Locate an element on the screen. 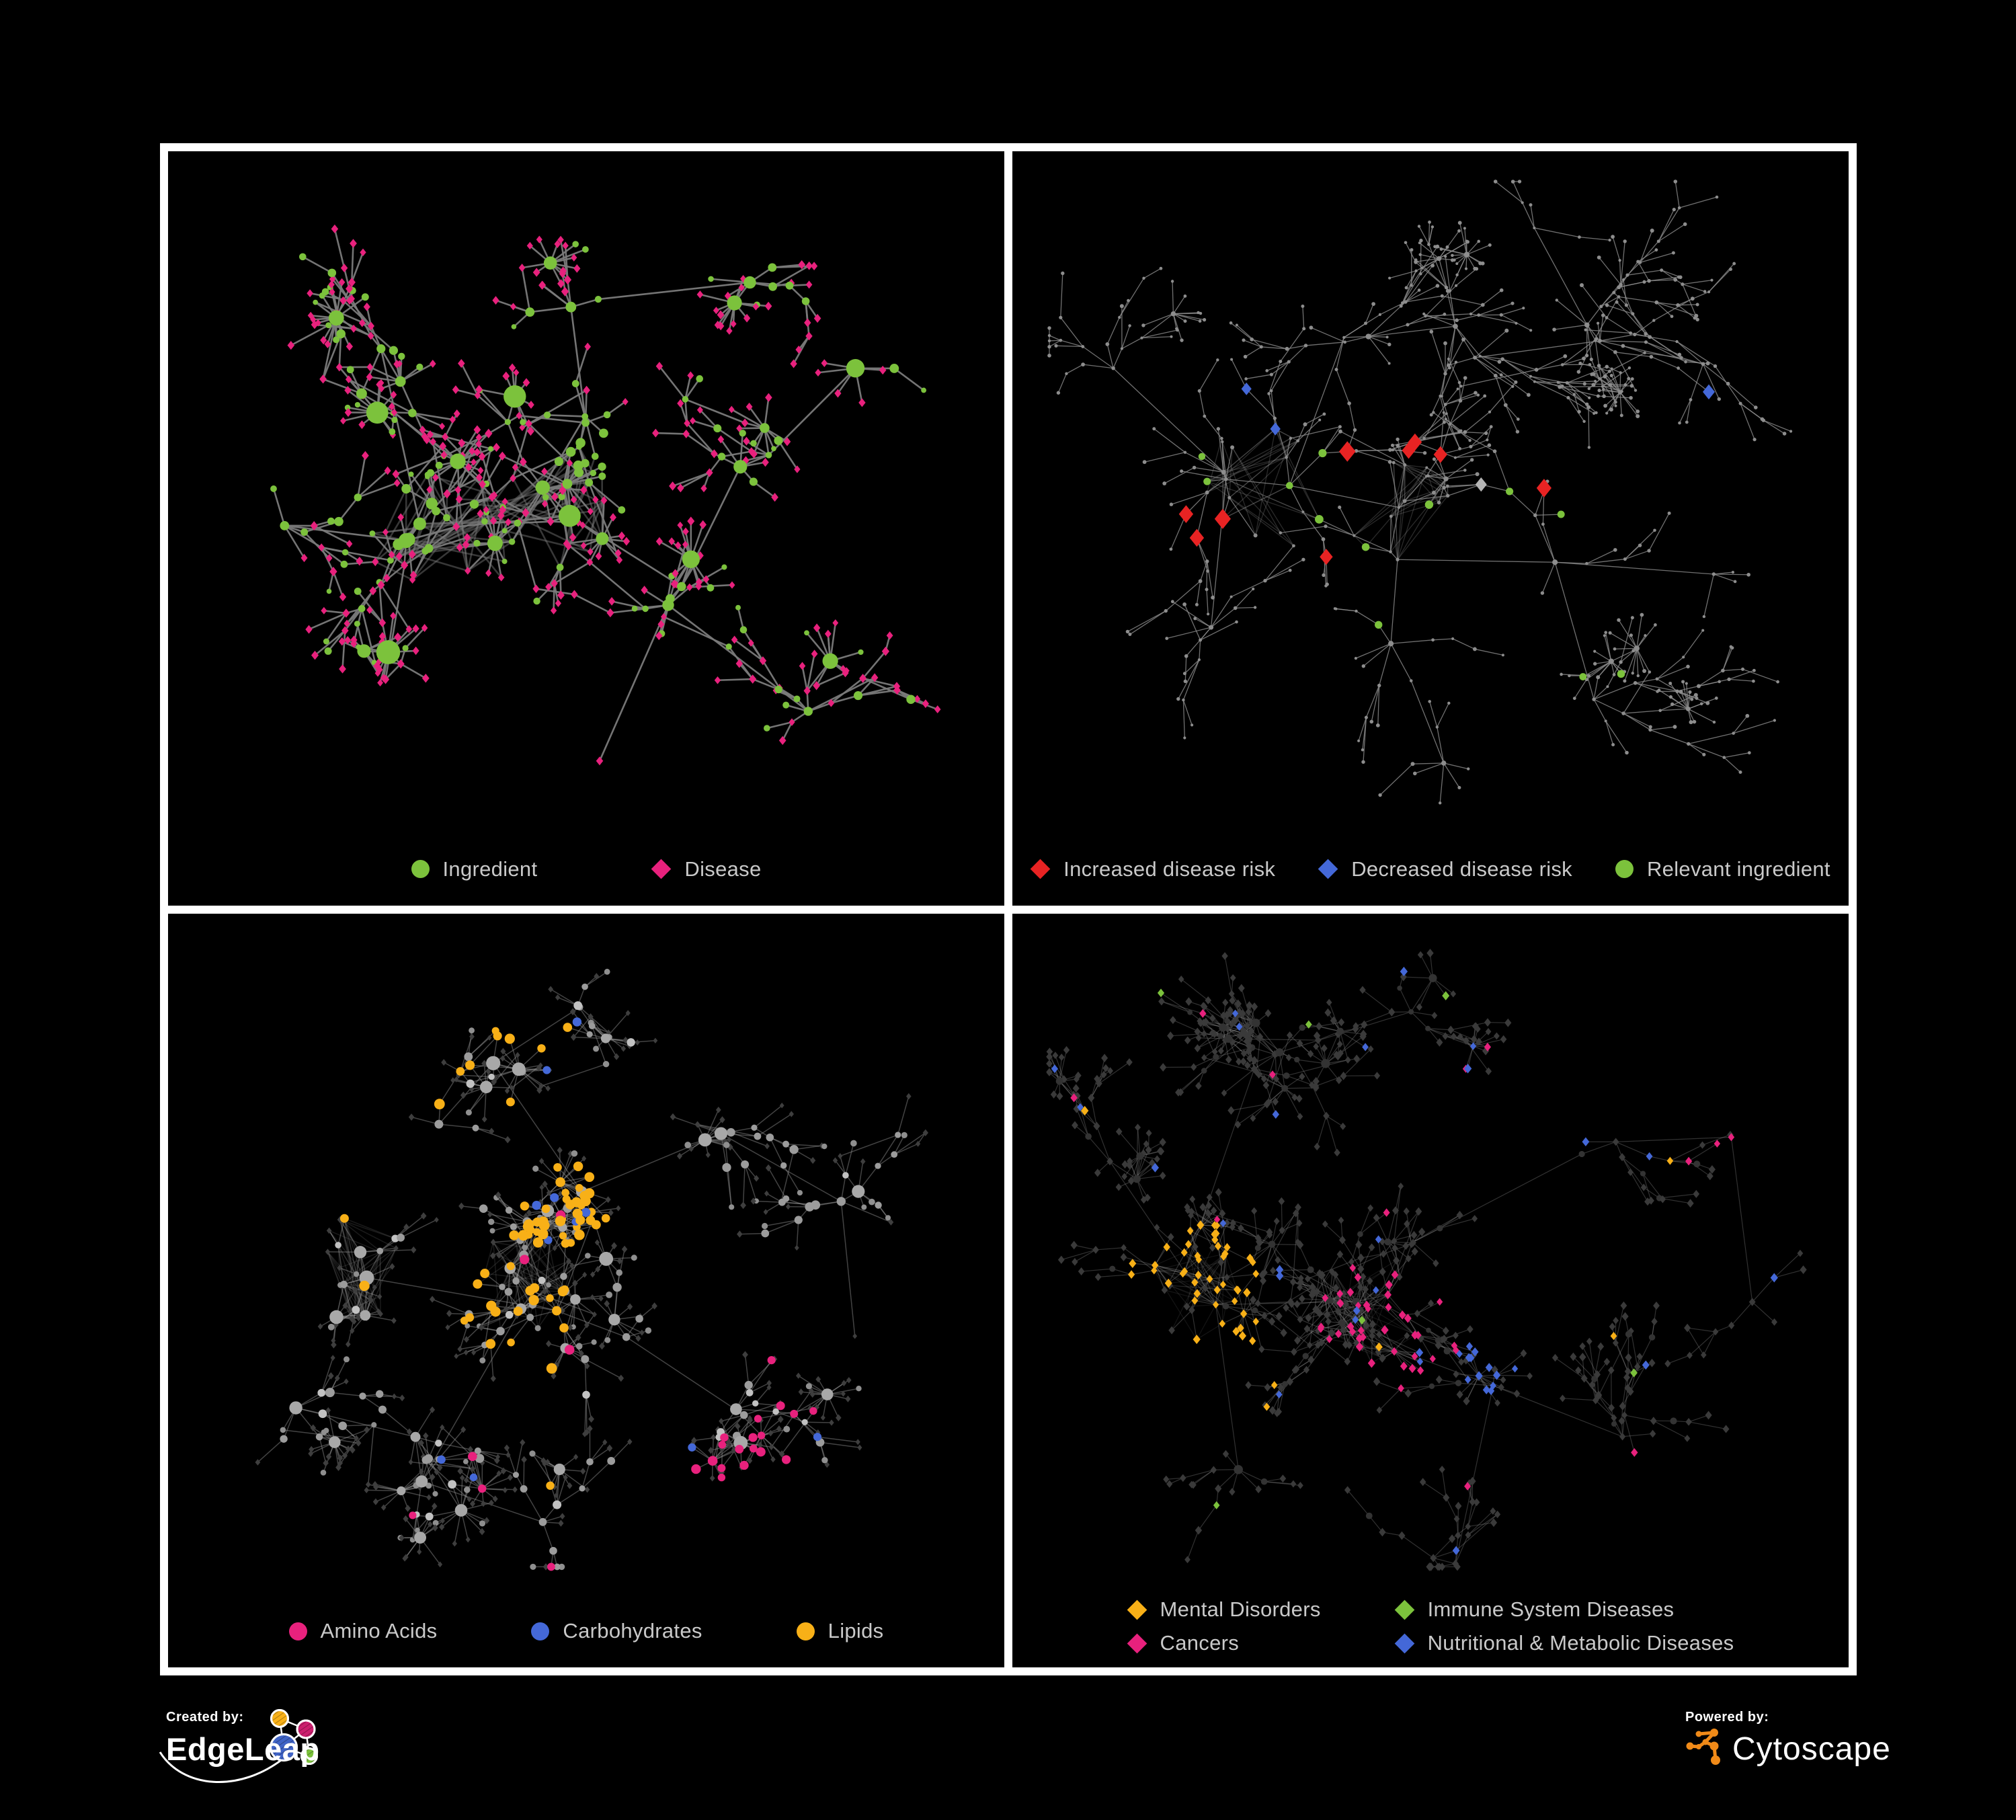  legend-label: Disease is located at coordinates (723, 869).